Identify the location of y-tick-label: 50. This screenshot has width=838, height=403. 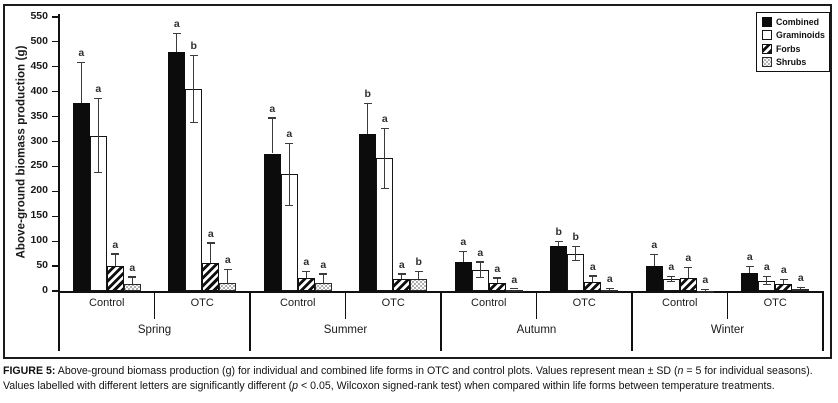
(42, 265).